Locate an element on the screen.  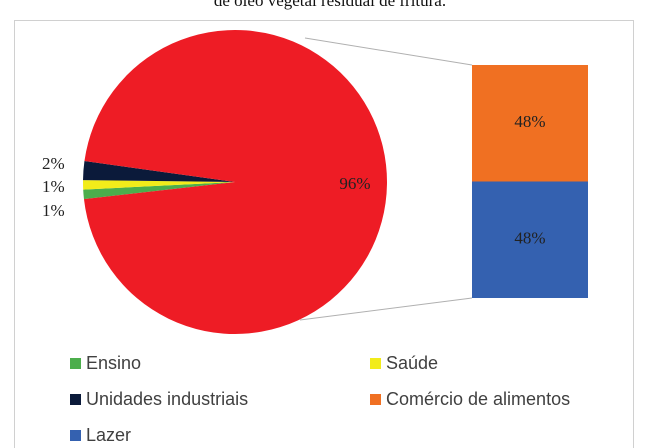
legend-label: Lazer is located at coordinates (108, 435).